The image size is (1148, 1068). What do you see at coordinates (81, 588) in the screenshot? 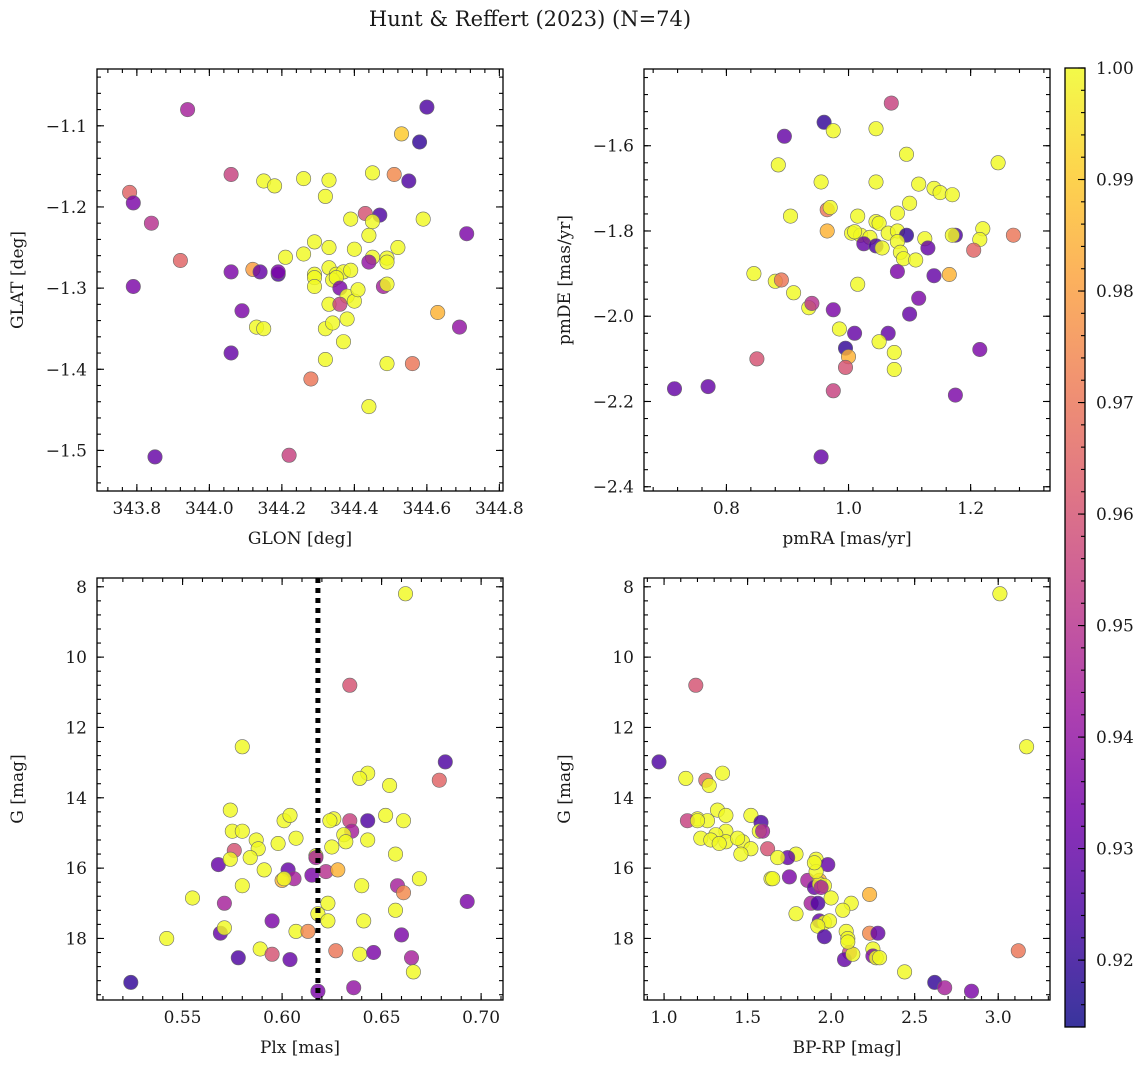
I see `y-tick-label: 8` at bounding box center [81, 588].